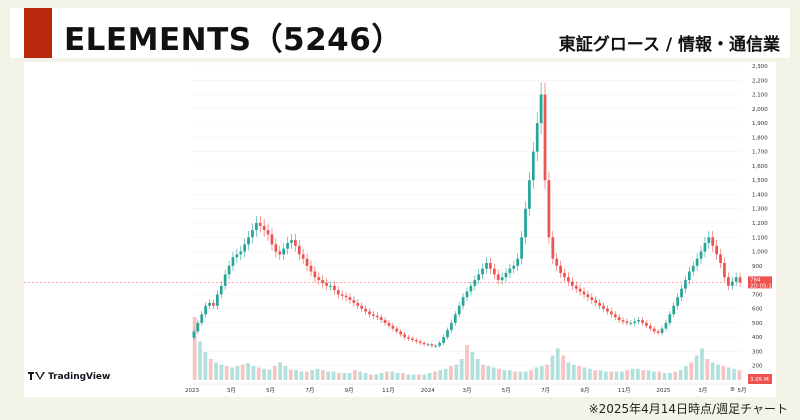  Describe the element at coordinates (760, 67) in the screenshot. I see `y-tick-label: 2,300` at that location.